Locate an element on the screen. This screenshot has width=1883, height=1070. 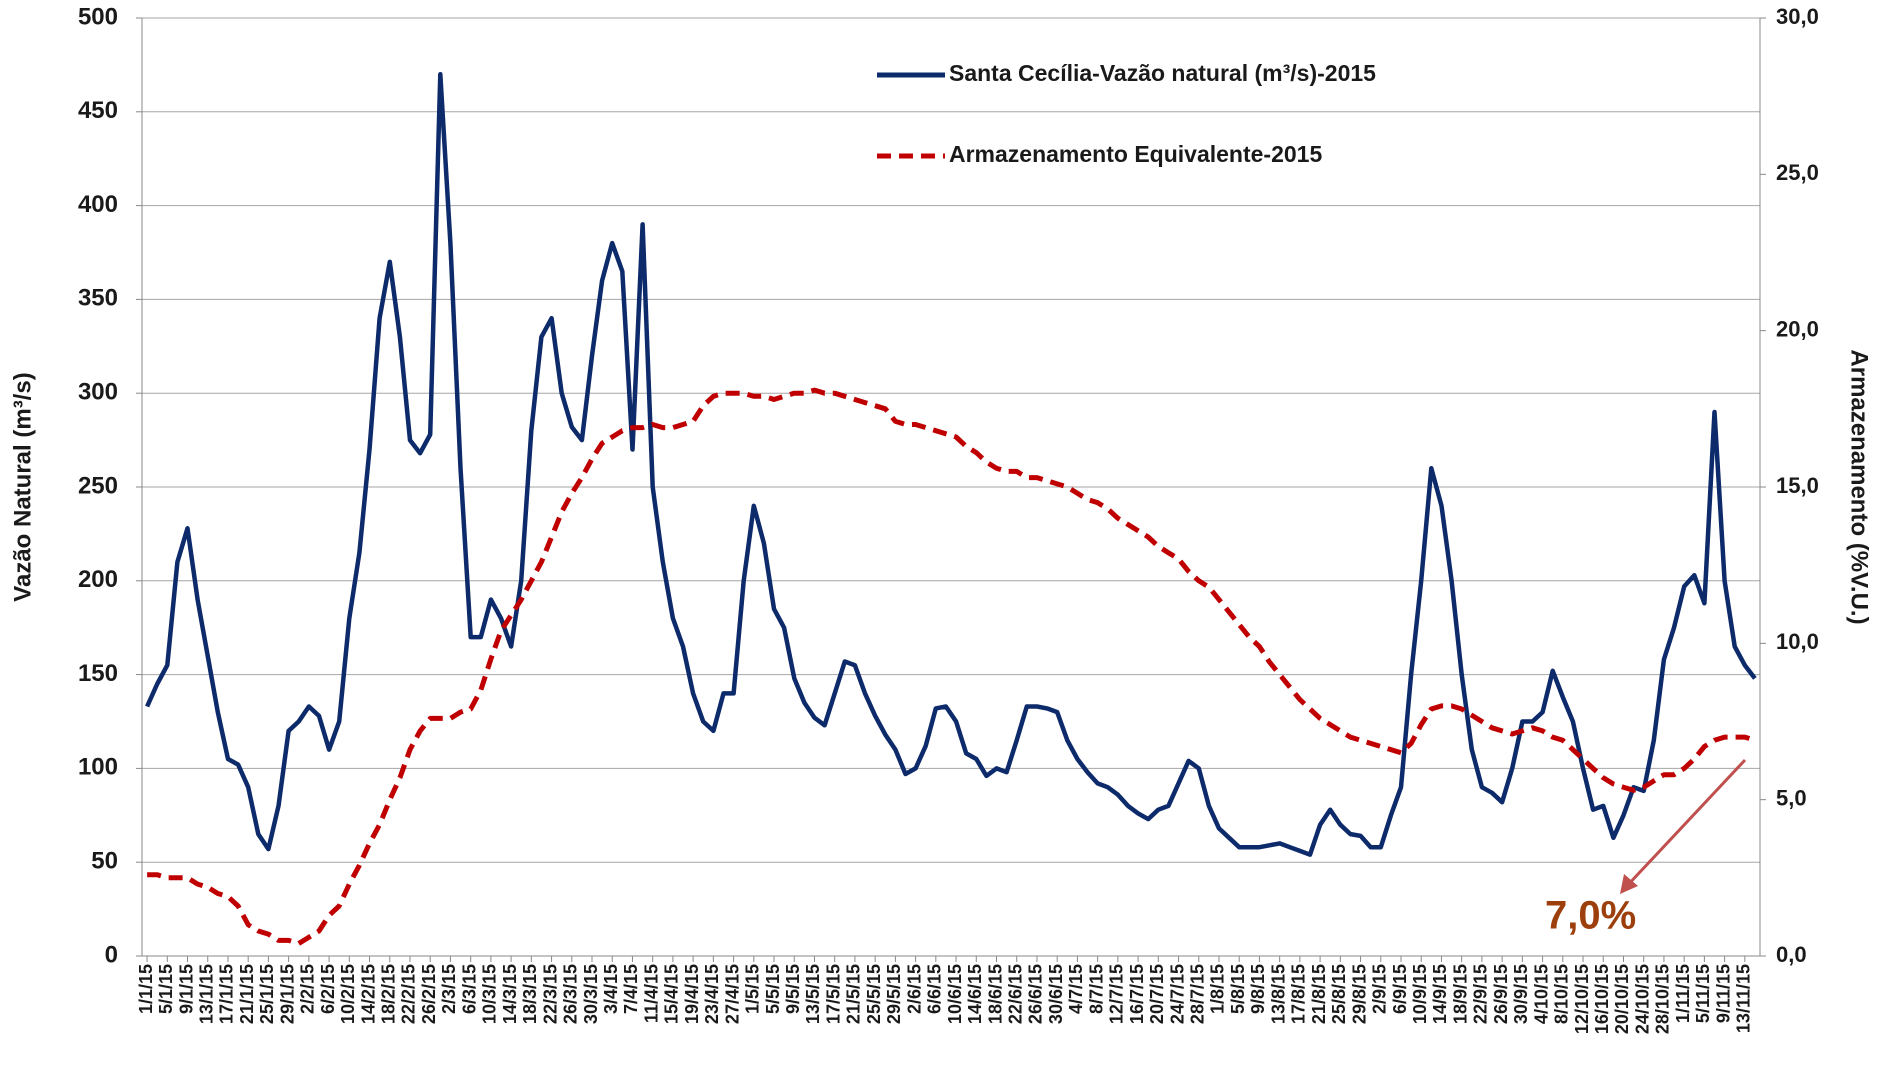
x-tick-label: 7/4/15 is located at coordinates (631, 989).